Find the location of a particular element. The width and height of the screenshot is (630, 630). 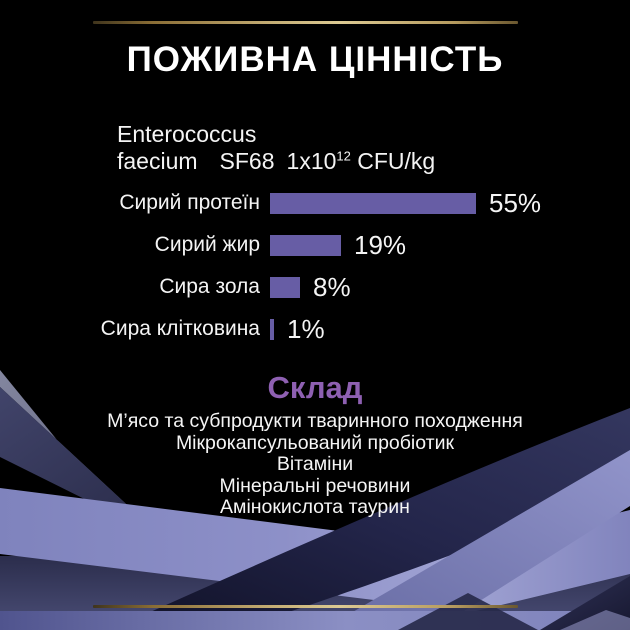

chart-row: Сира зола 8% is located at coordinates (315, 287).